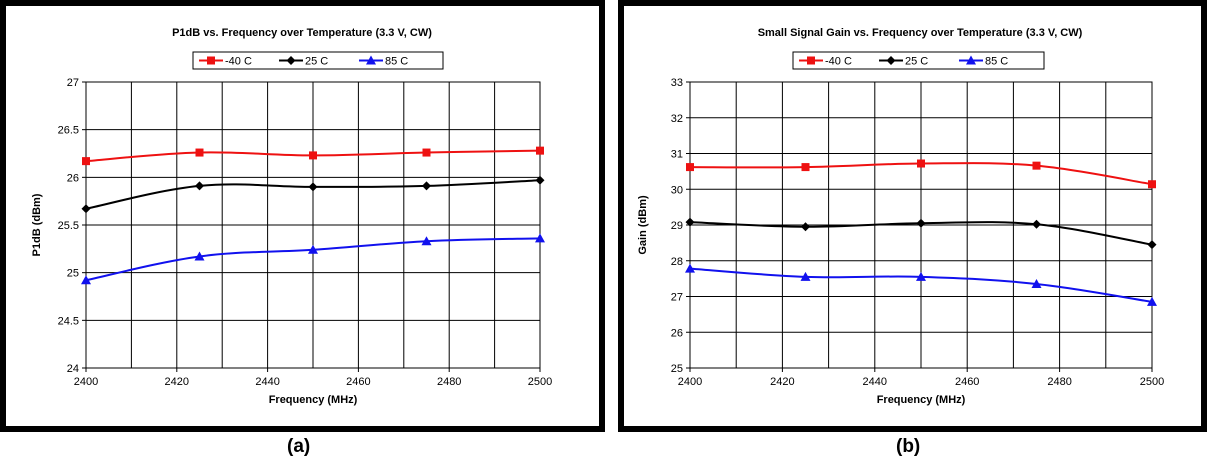  I want to click on chart-b-legend: -40 C 25 C 85 C, so click(918, 60).